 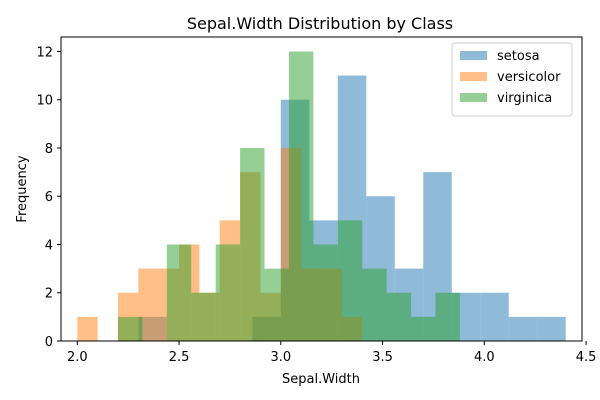 What do you see at coordinates (529, 77) in the screenshot?
I see `legend-label-versicolor: versicolor` at bounding box center [529, 77].